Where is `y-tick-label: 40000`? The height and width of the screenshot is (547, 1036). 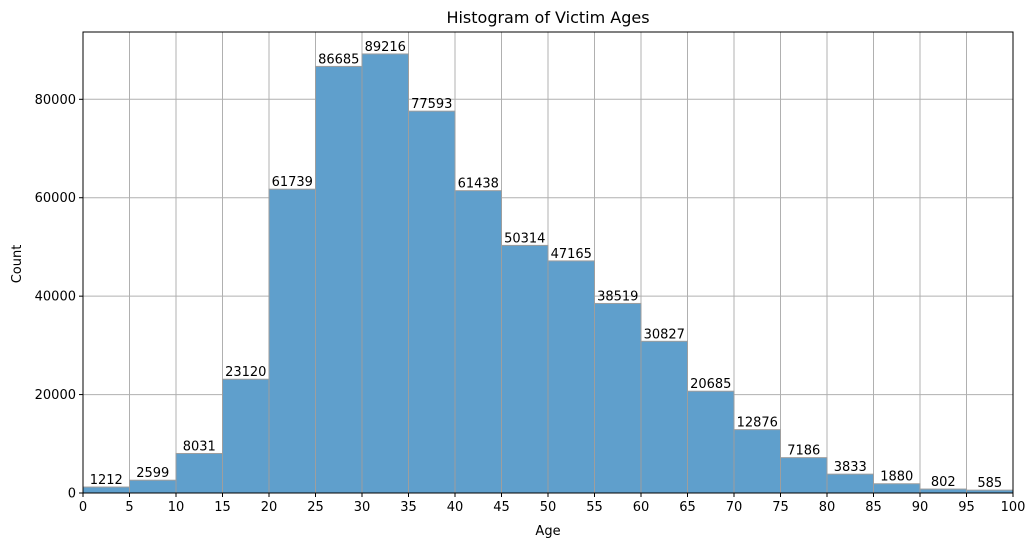
y-tick-label: 40000 is located at coordinates (55, 297).